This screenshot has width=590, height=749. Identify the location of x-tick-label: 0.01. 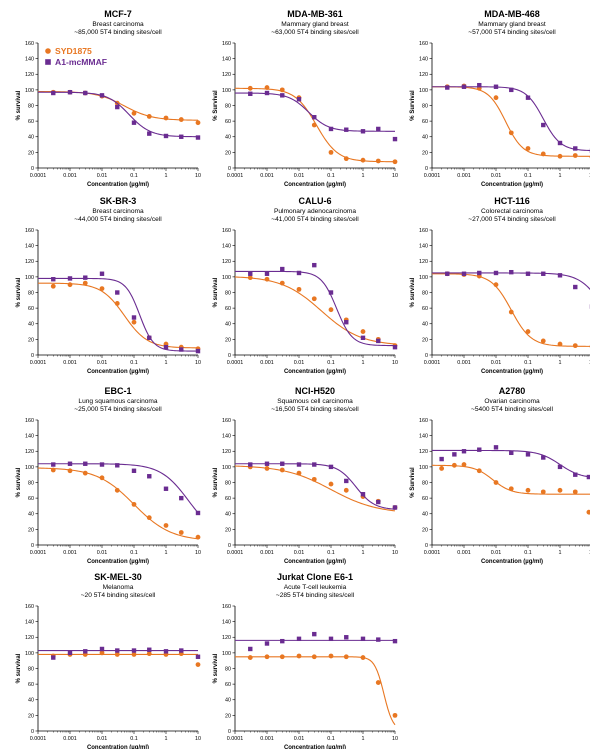
(102, 553).